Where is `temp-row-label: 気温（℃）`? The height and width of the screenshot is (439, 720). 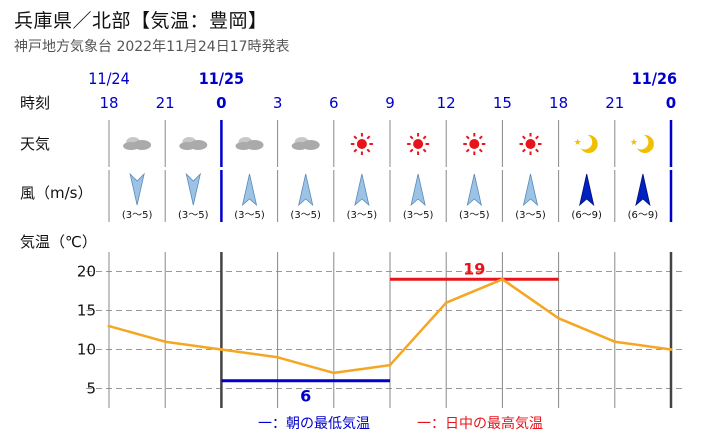 temp-row-label: 気温（℃） is located at coordinates (58, 242).